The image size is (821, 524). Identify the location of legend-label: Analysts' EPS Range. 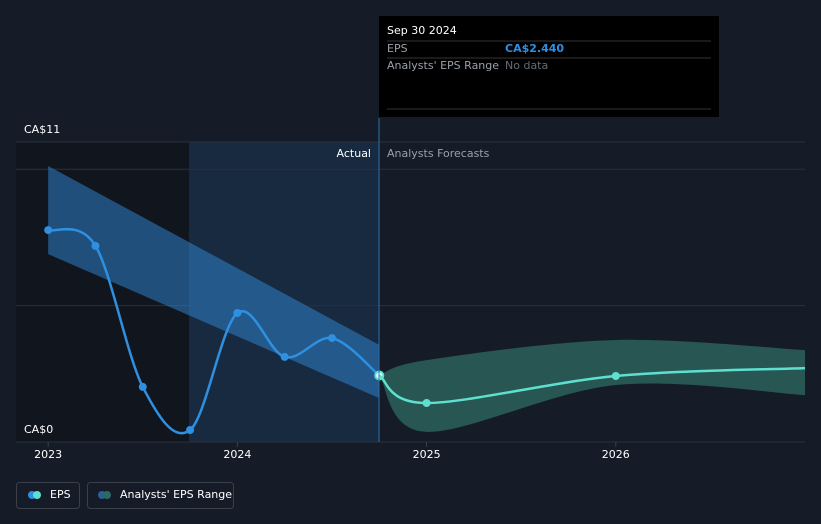
(176, 494).